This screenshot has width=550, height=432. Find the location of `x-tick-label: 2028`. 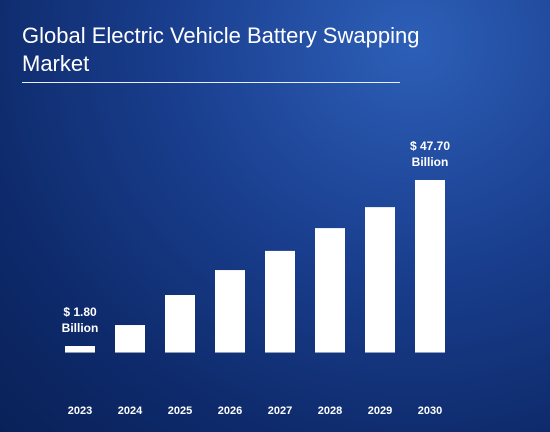

x-tick-label: 2028 is located at coordinates (330, 411).